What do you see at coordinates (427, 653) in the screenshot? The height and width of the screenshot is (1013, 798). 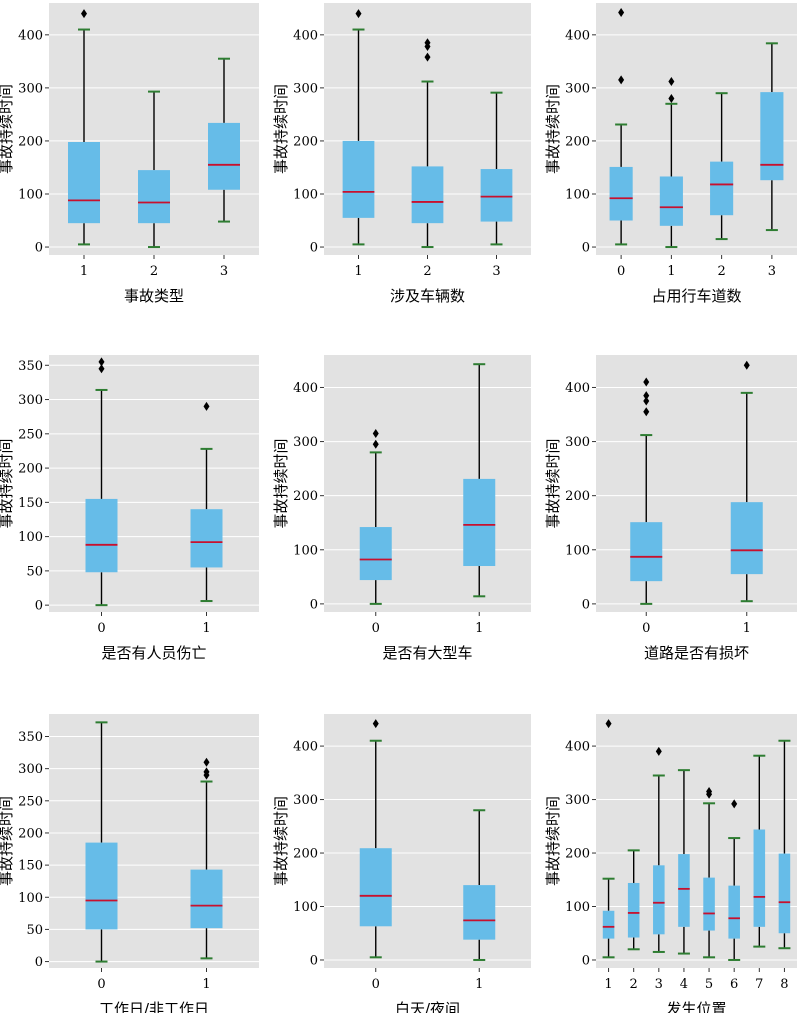 I see `x-axis-title: 是否有大型车` at bounding box center [427, 653].